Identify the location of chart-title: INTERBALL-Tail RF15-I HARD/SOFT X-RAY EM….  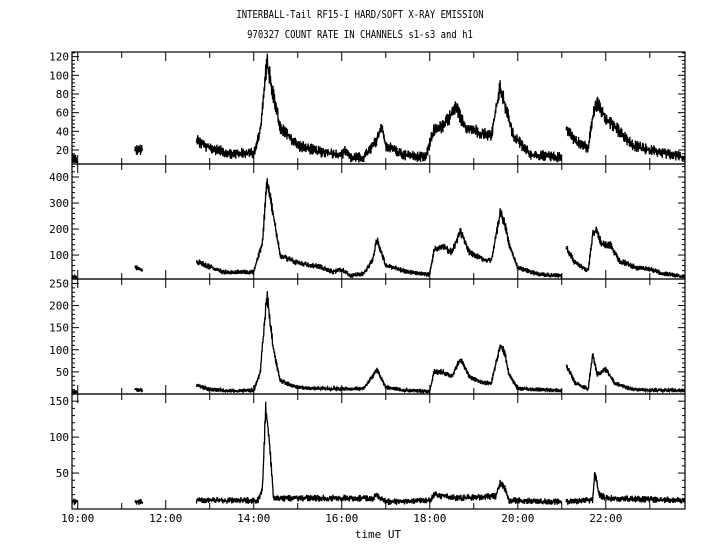
(360, 15).